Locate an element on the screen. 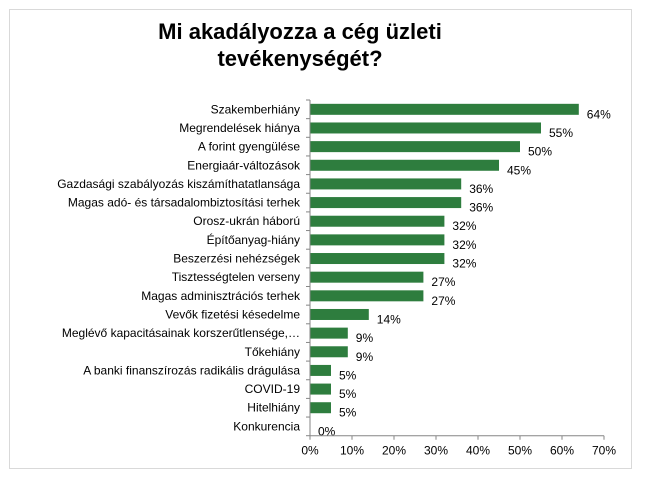 This screenshot has width=652, height=487. x-tick-label: 10% is located at coordinates (352, 451).